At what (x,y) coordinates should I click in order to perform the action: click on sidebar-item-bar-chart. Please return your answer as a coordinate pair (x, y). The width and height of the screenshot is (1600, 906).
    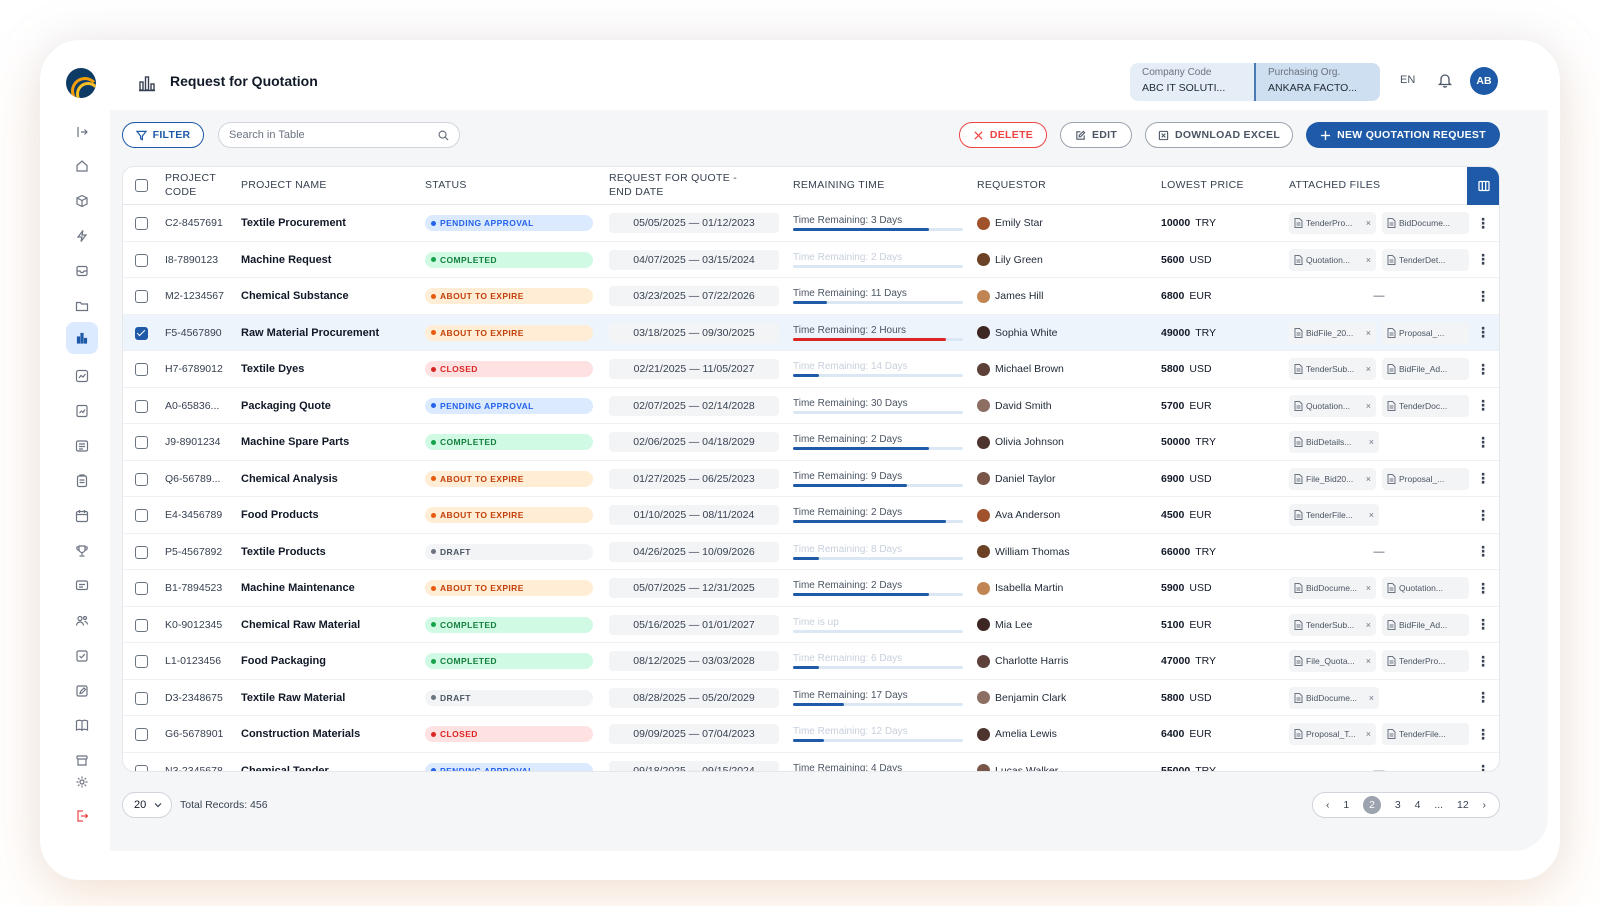
    Looking at the image, I should click on (82, 338).